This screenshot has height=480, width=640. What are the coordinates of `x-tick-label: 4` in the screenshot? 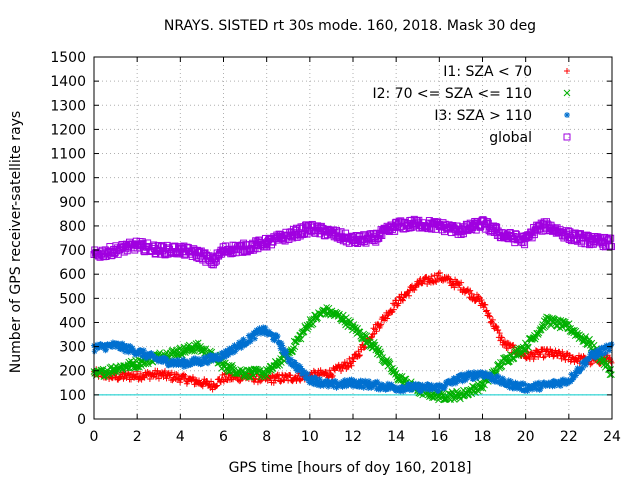 It's located at (180, 437).